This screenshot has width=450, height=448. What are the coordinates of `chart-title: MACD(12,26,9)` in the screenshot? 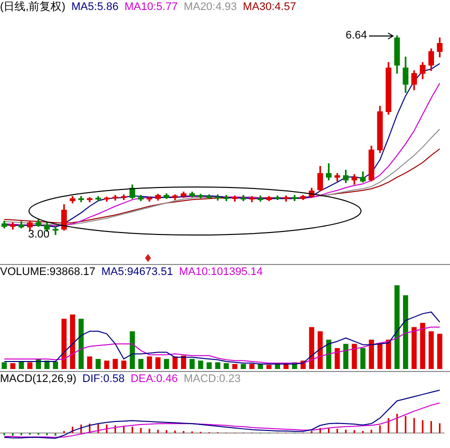 It's located at (38, 379).